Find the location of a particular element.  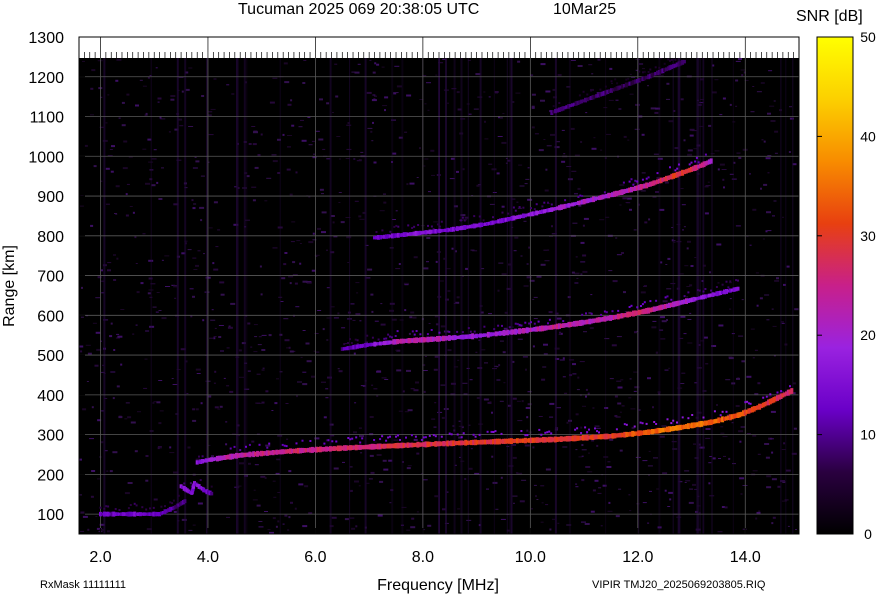

noise-column is located at coordinates (185, 296).